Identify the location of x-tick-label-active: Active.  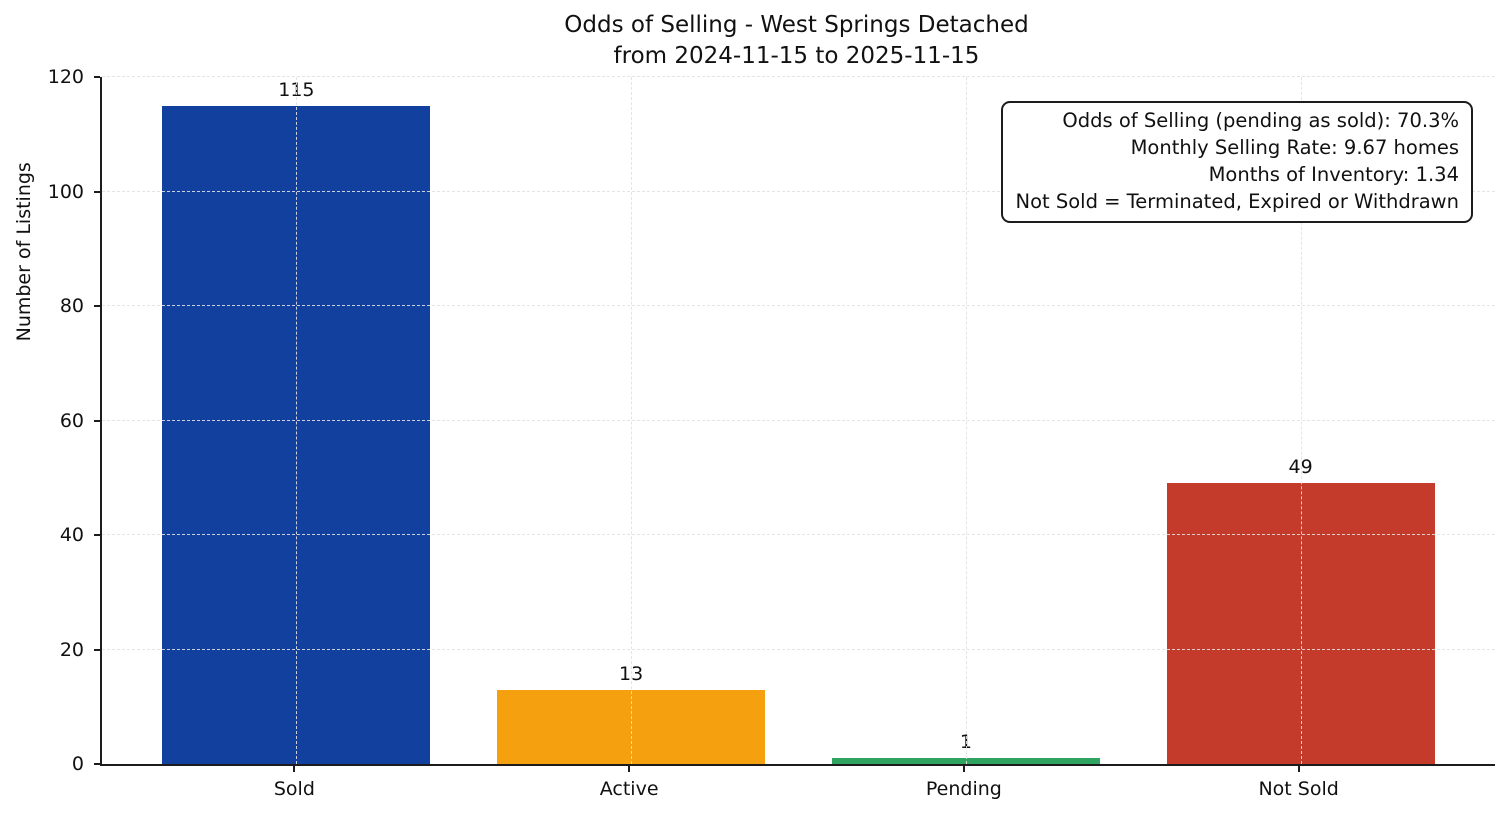
(629, 789).